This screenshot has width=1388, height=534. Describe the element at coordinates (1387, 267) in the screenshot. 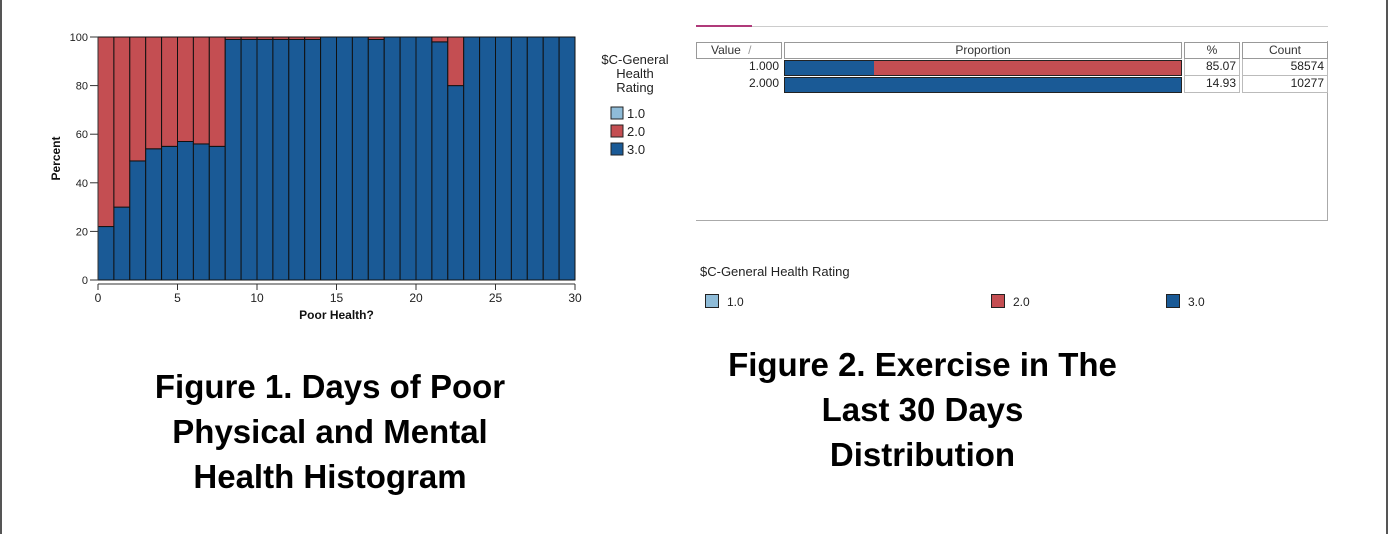

I see `frame-right-border` at that location.